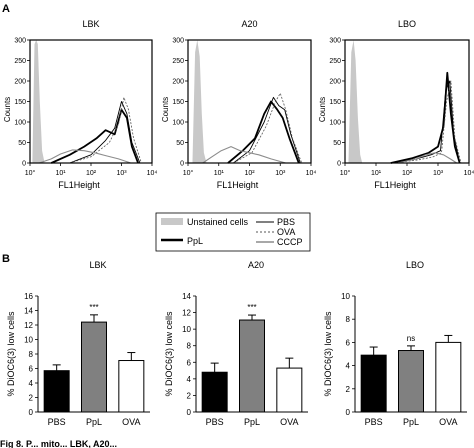 The height and width of the screenshot is (448, 474). Describe the element at coordinates (407, 24) in the screenshot. I see `chart-title: LBO` at that location.